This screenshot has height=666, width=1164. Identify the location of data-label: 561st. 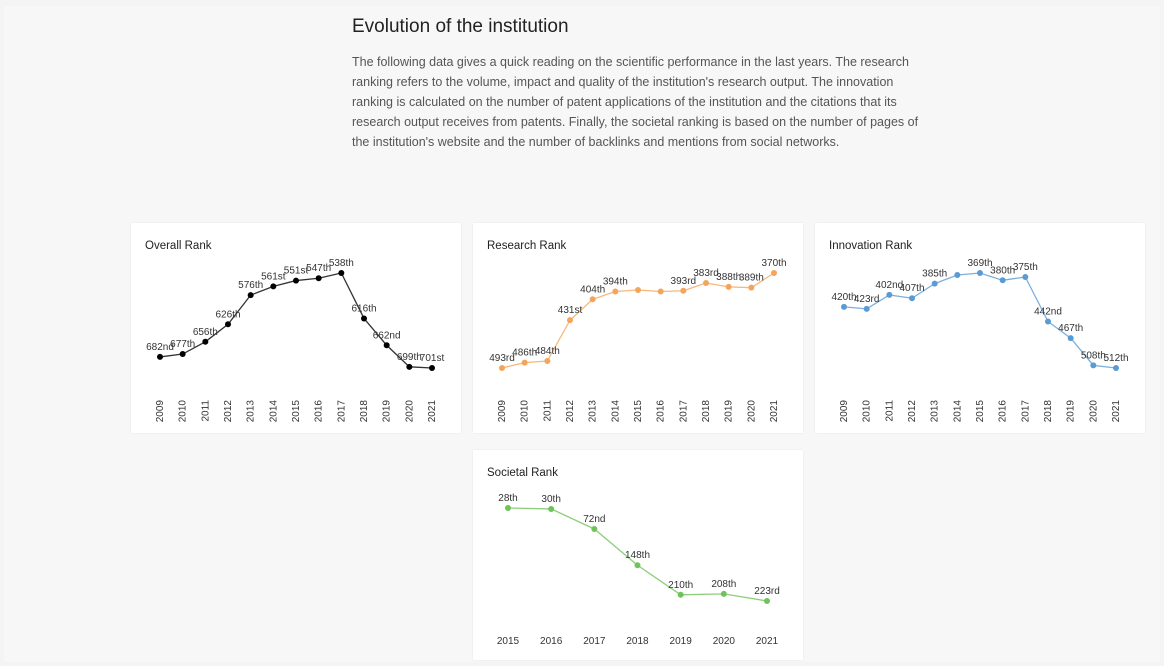
(273, 276).